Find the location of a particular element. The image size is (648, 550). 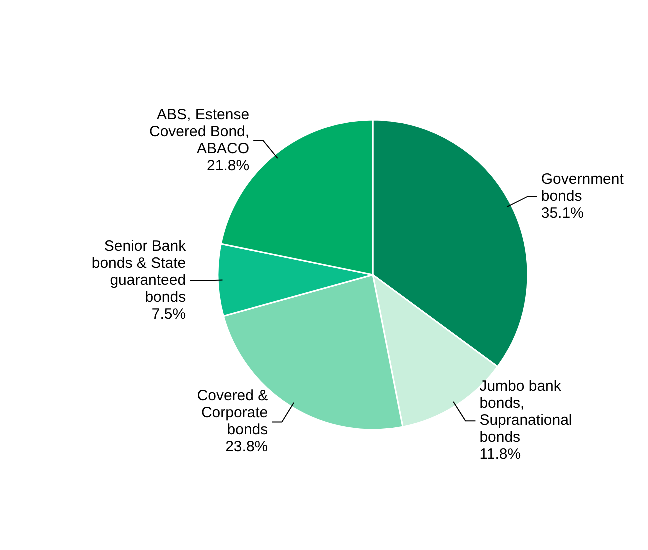

data-label: 7.5% is located at coordinates (169, 314).